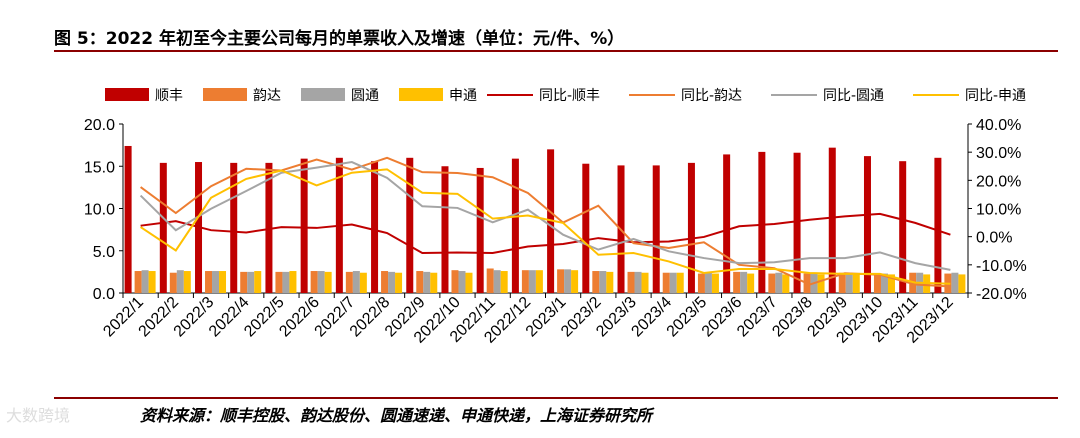  Describe the element at coordinates (396, 415) in the screenshot. I see `source-note: 资料来源：顺丰控股、韵达股份、圆通速递、申通快递，上海证券研究所` at that location.